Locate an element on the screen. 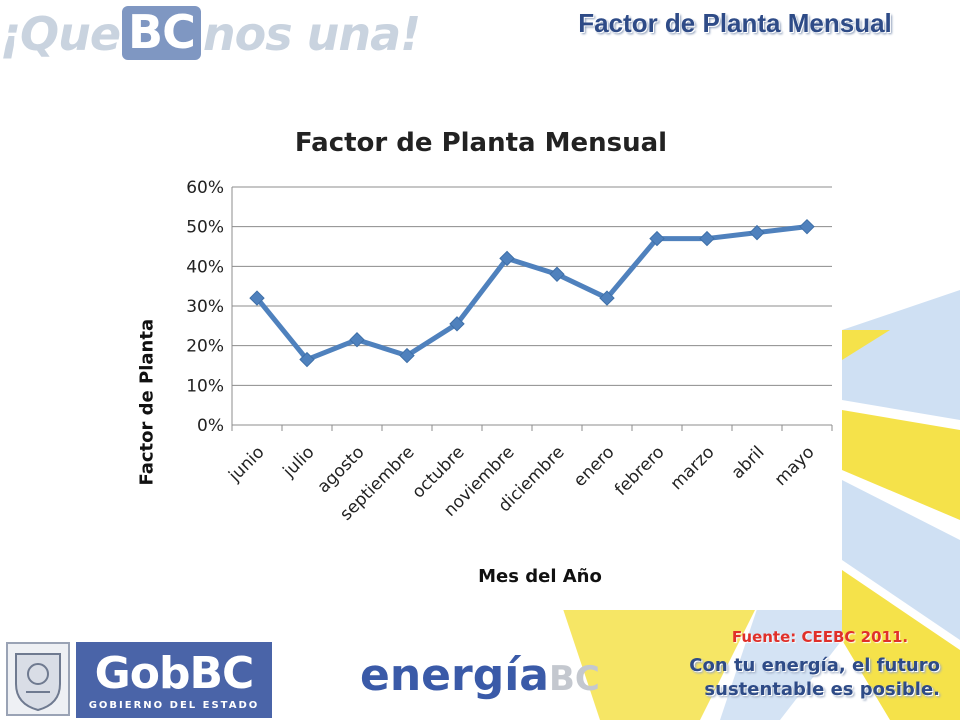 This screenshot has width=960, height=720. source-note: Fuente: CEEBC 2011. is located at coordinates (820, 637).